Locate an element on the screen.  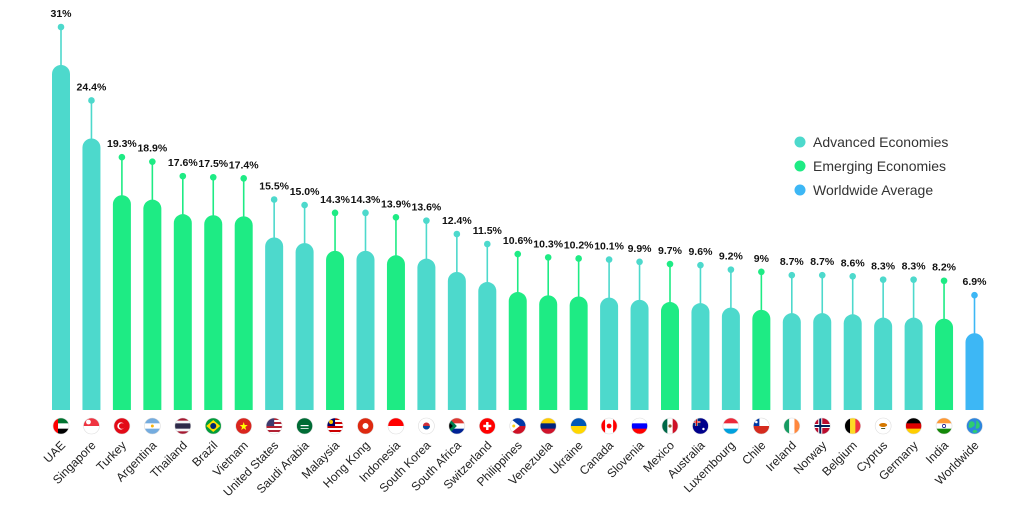
value-label-venezuela: 10.3% is located at coordinates (548, 244).